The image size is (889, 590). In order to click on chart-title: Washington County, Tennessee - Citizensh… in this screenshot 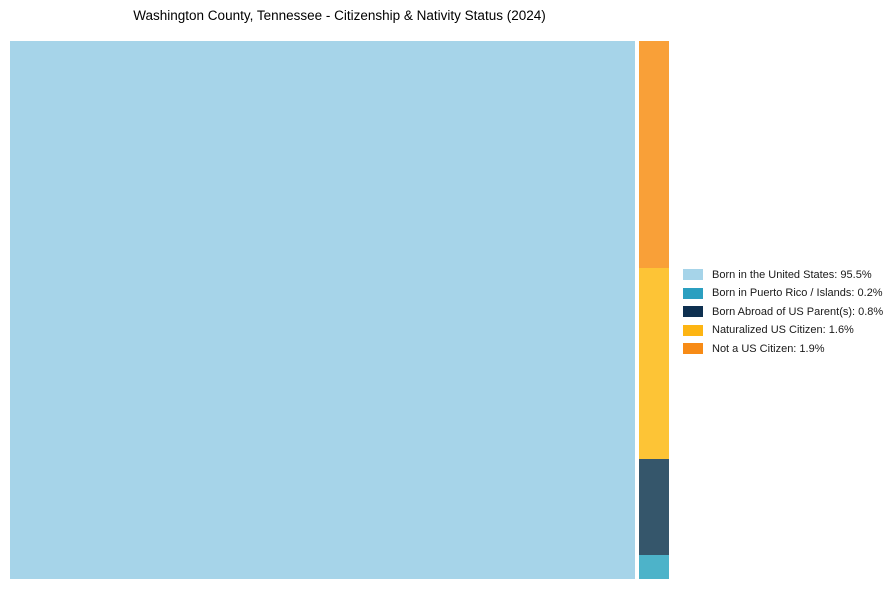, I will do `click(339, 15)`.